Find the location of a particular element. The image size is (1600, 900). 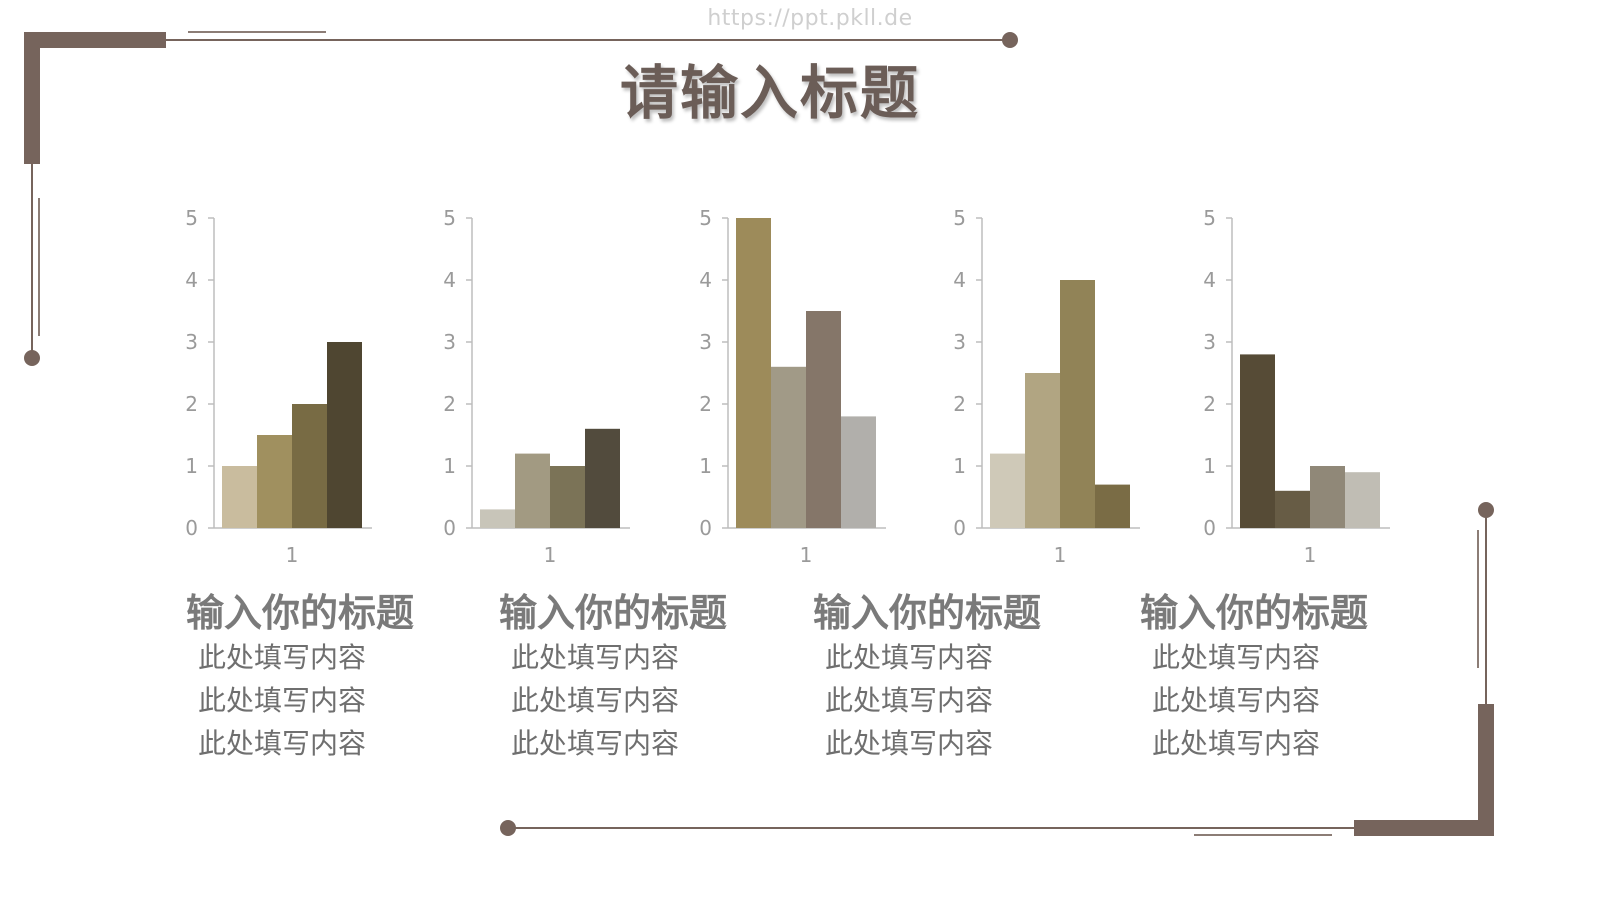

frame-left-line-dot is located at coordinates (32, 358).